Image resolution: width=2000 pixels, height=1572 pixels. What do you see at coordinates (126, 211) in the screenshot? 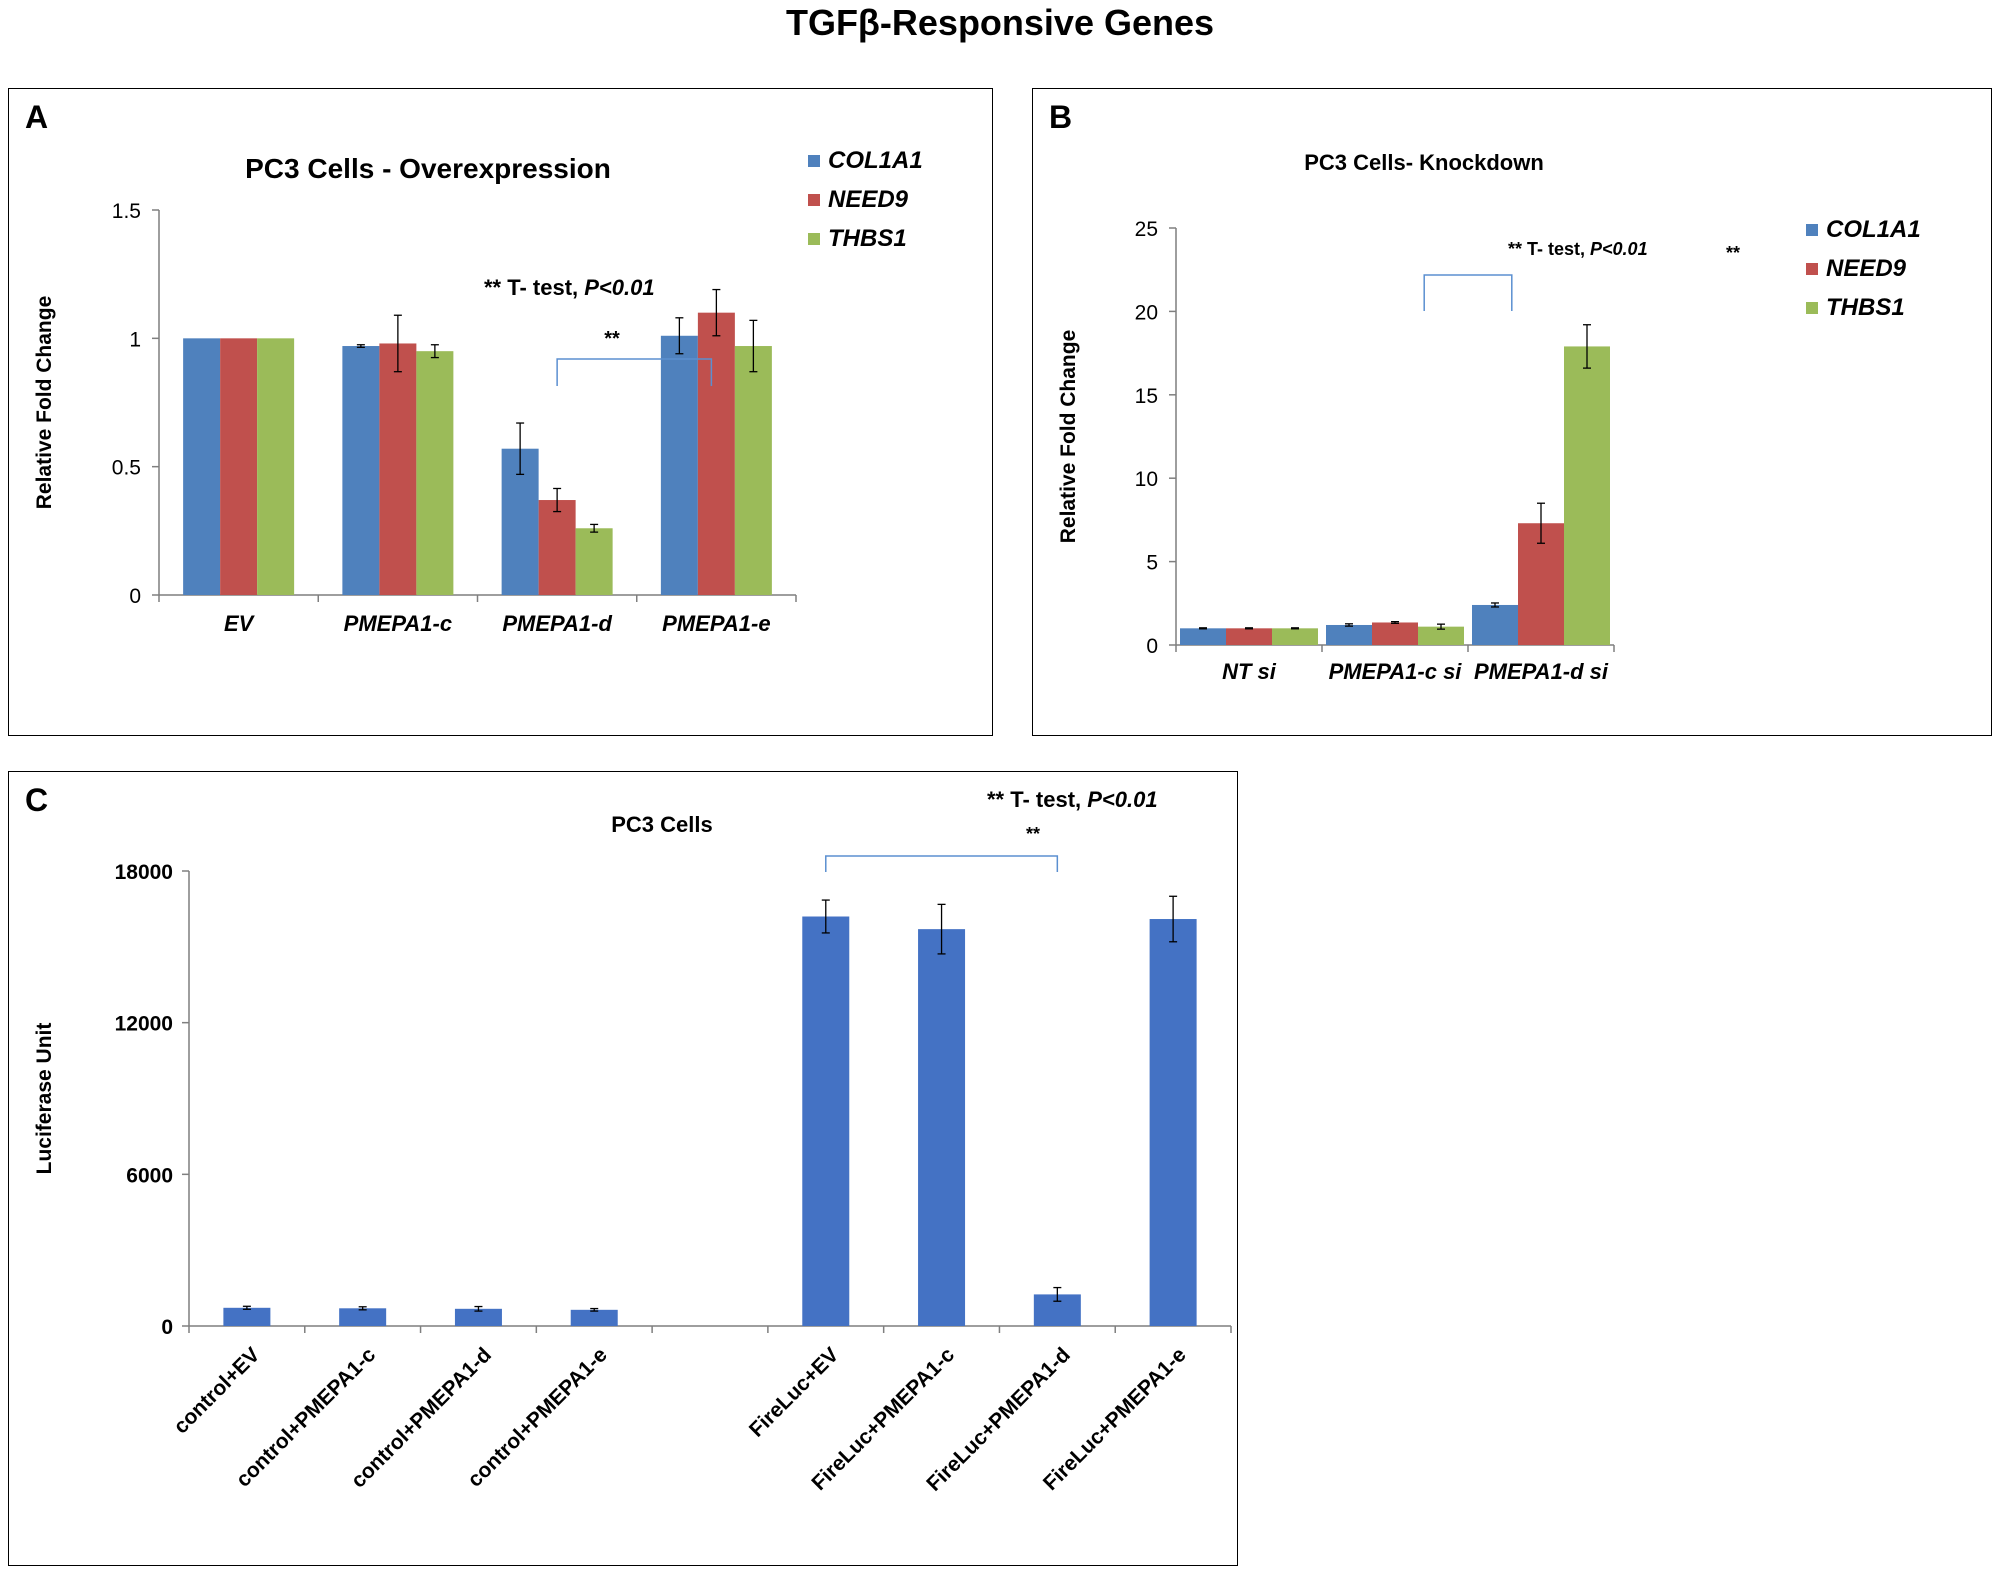
I see `y-tick-label: 1.5` at bounding box center [126, 211].